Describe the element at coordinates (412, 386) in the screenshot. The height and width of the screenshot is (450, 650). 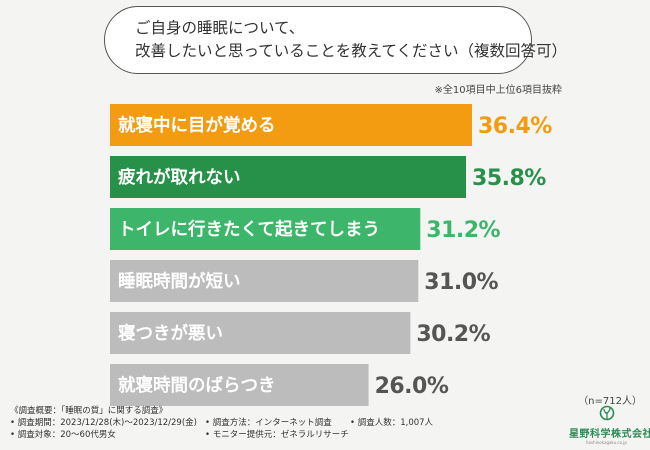
I see `value-label-6: 26.0%` at that location.